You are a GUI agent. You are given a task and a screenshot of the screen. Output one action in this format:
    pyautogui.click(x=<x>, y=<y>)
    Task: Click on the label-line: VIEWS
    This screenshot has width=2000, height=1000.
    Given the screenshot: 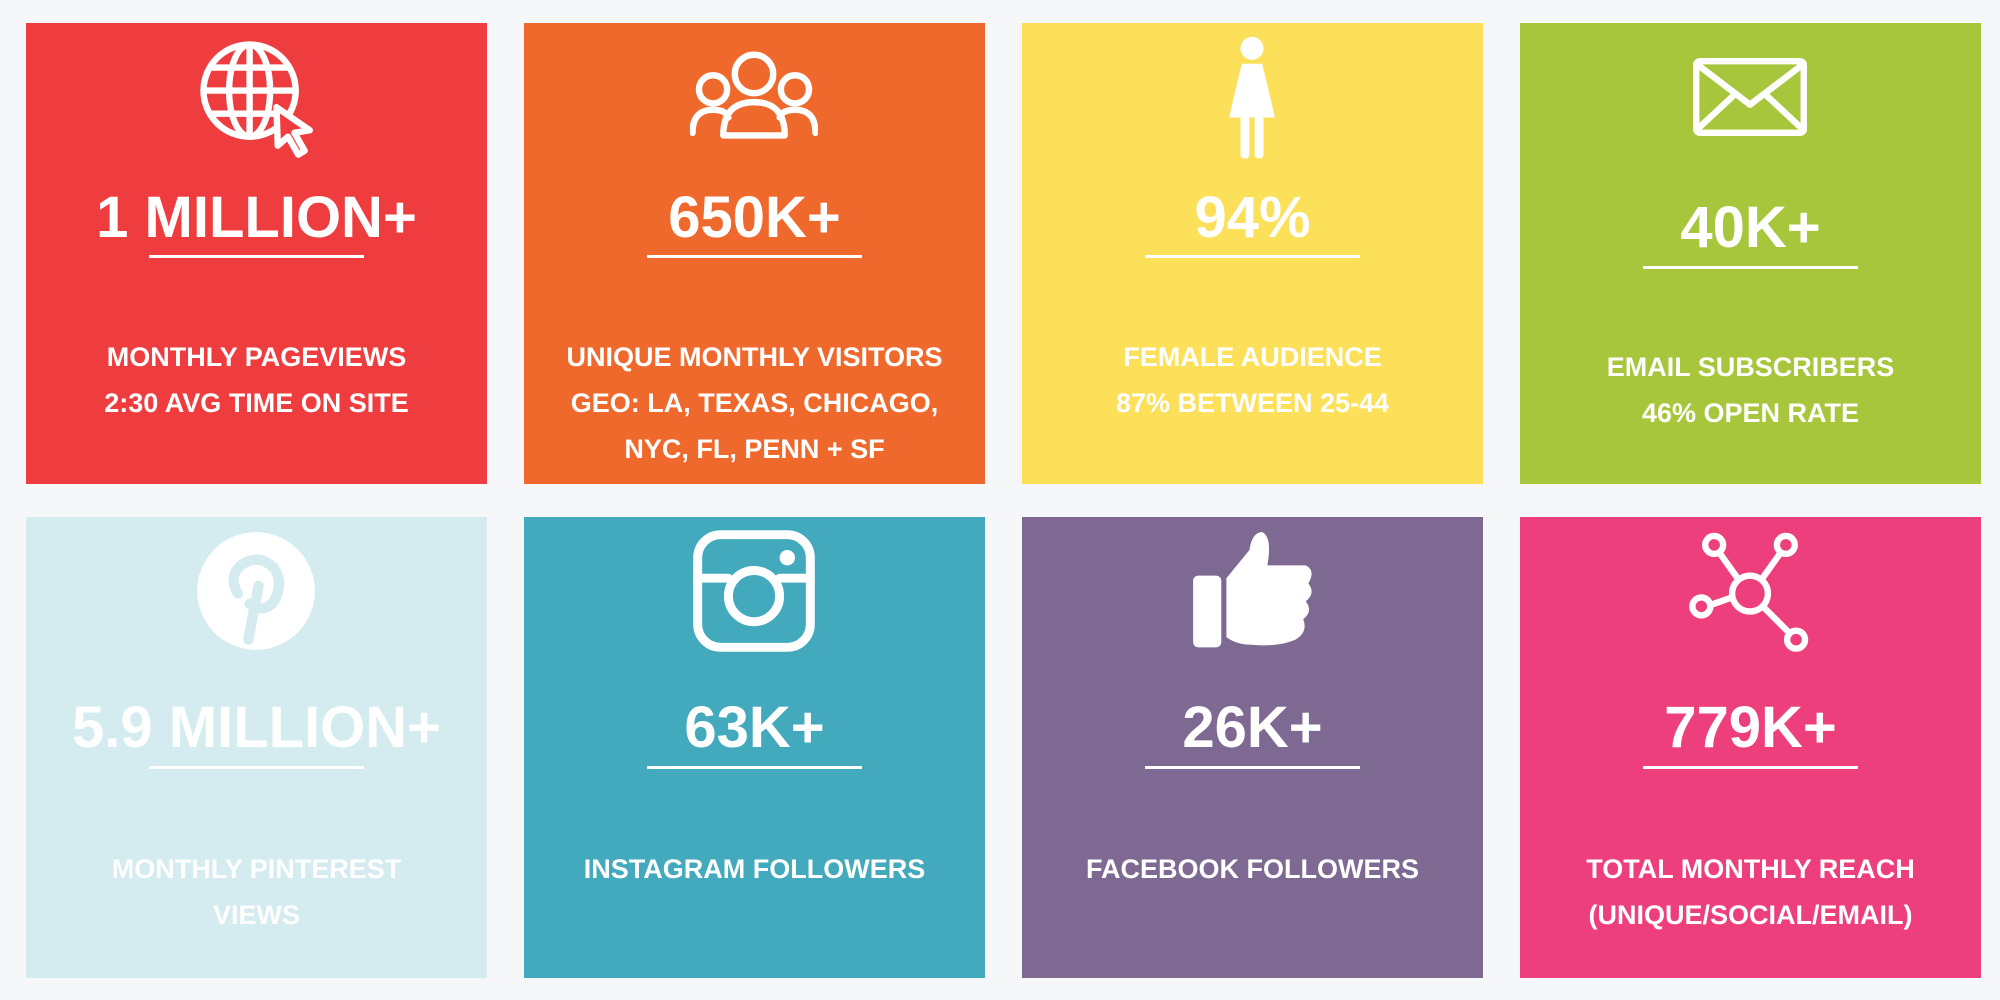 What is the action you would take?
    pyautogui.click(x=256, y=915)
    